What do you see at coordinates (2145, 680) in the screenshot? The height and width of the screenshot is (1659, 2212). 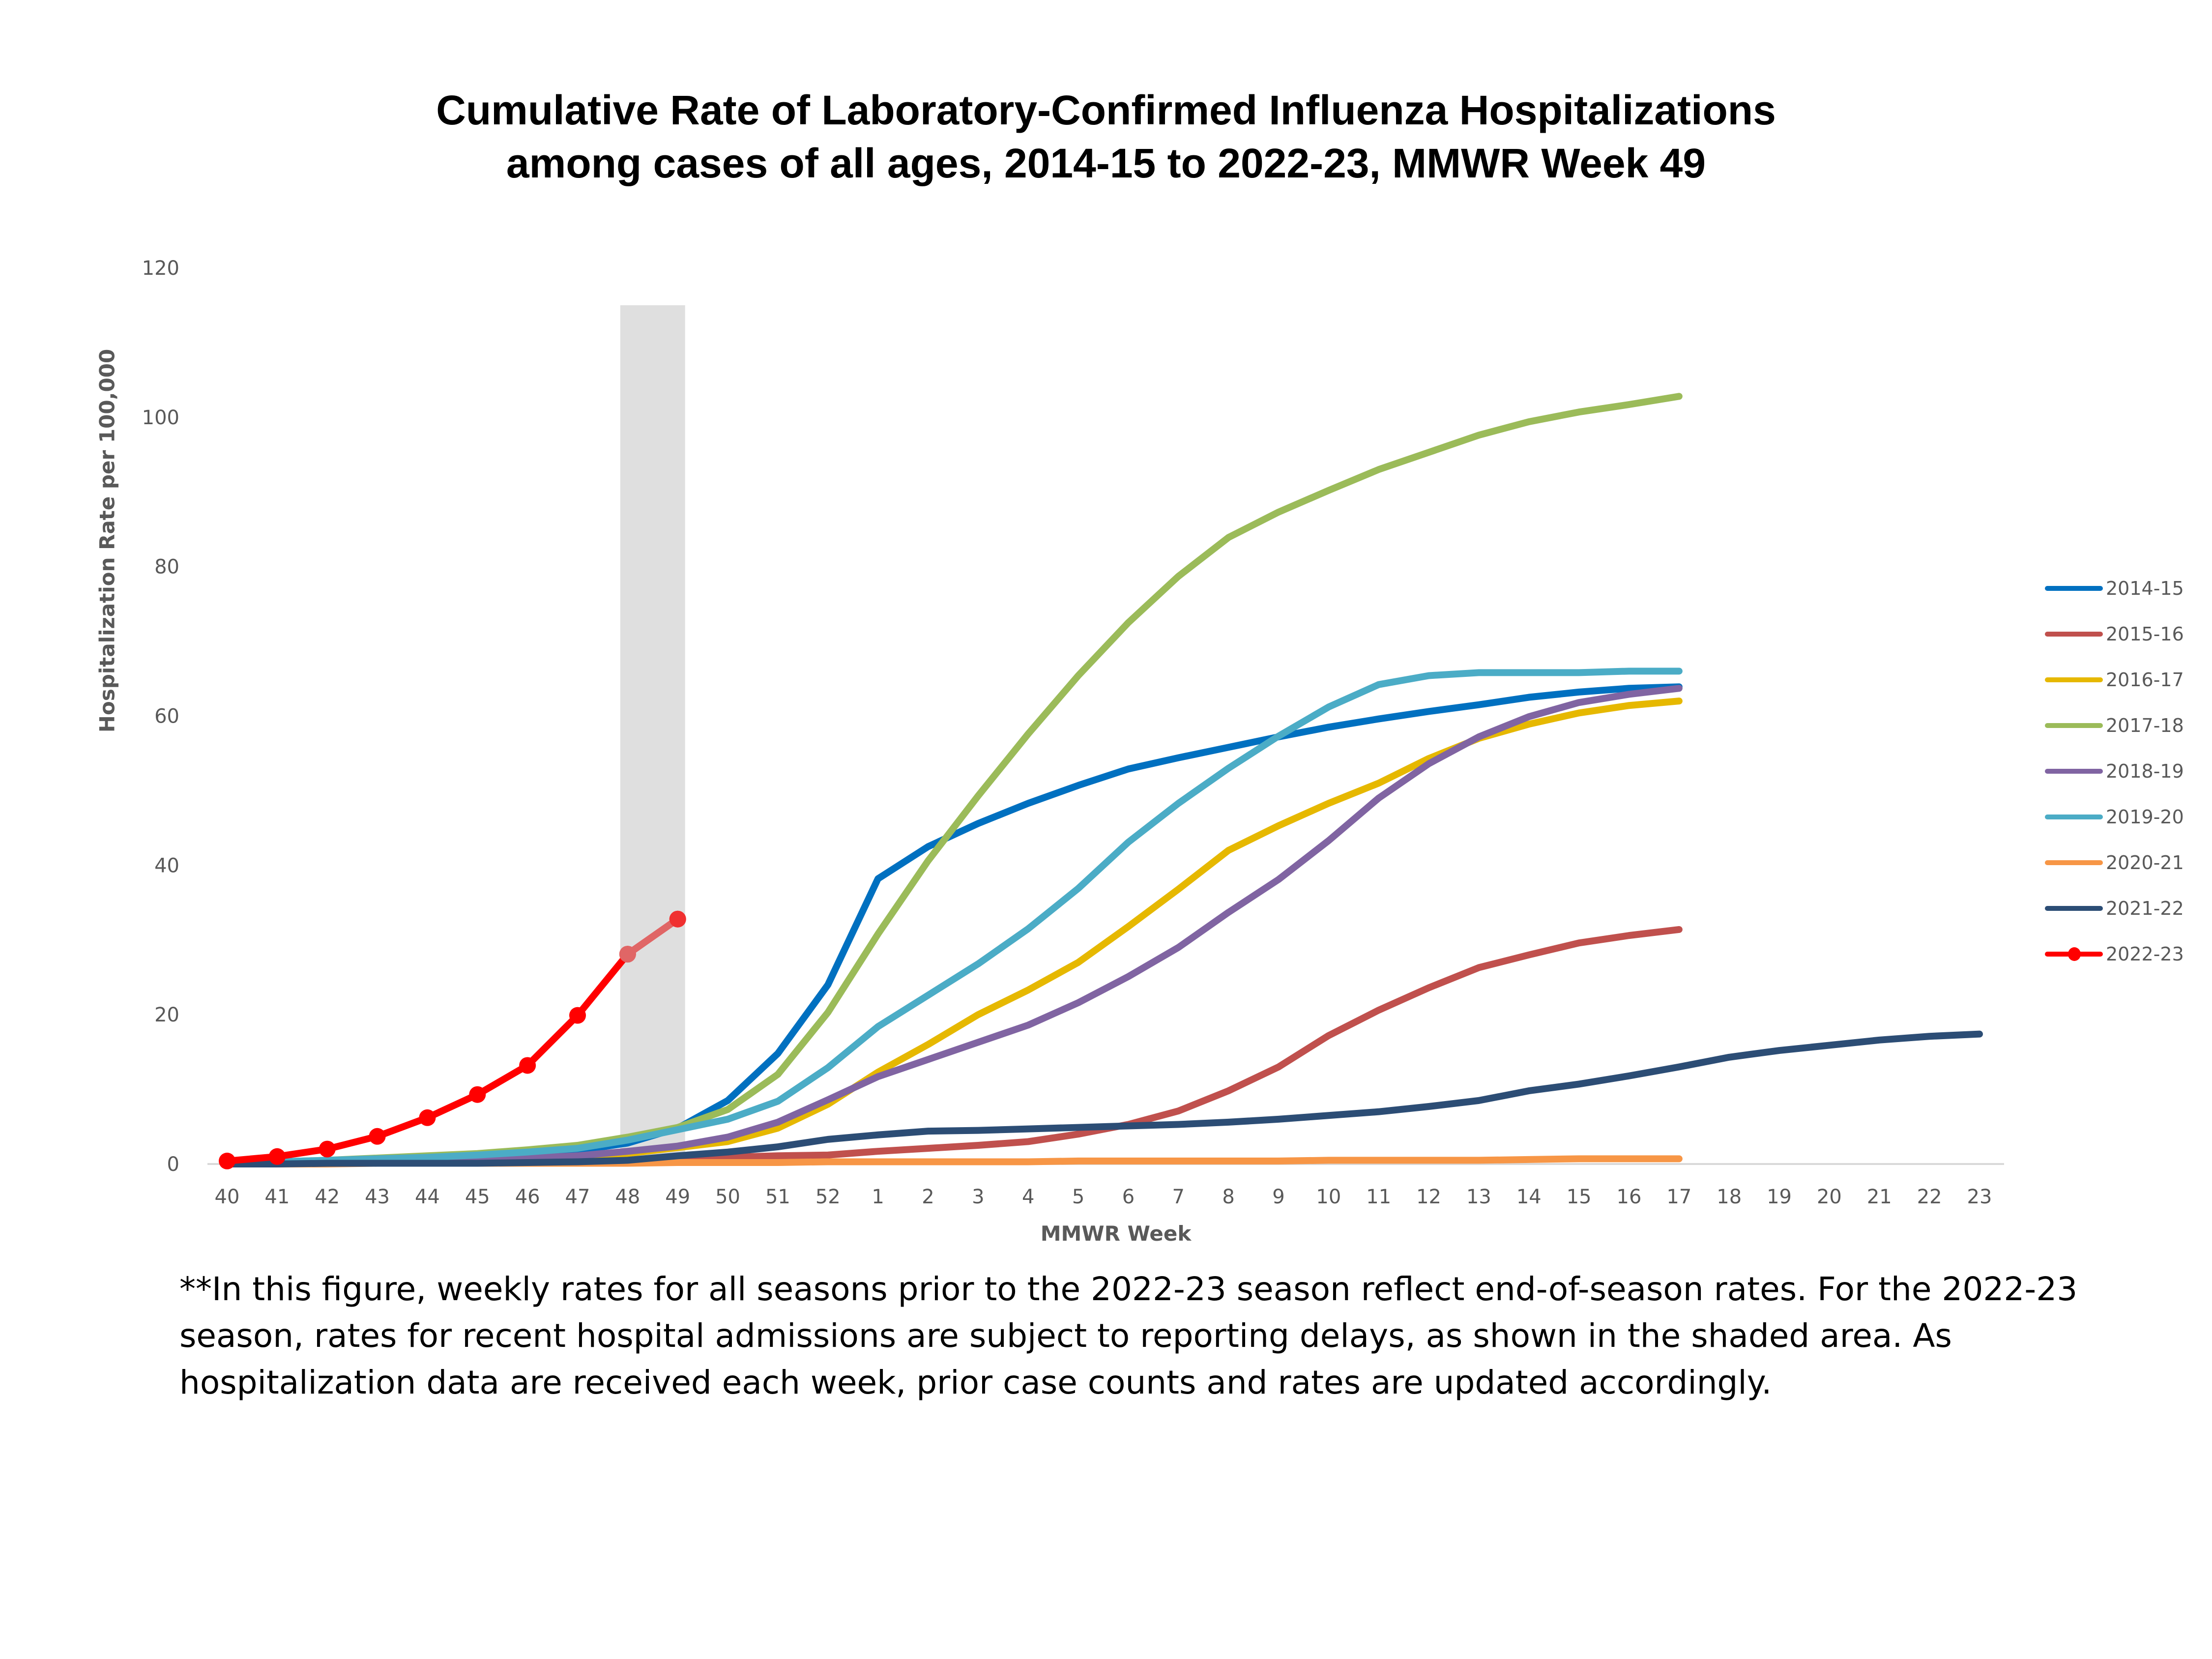 I see `legend-label: 2016-17` at bounding box center [2145, 680].